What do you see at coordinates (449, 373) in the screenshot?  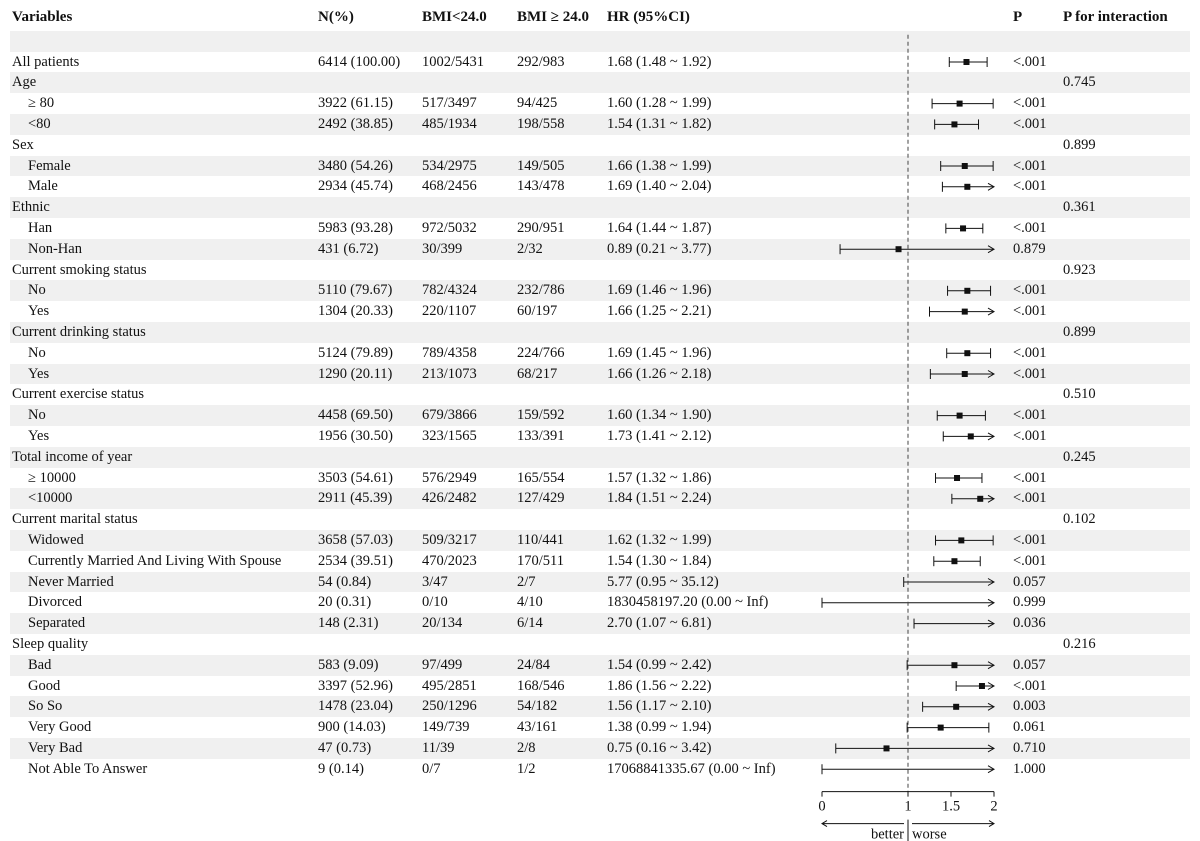 I see `row-bmi-low: 213/1073` at bounding box center [449, 373].